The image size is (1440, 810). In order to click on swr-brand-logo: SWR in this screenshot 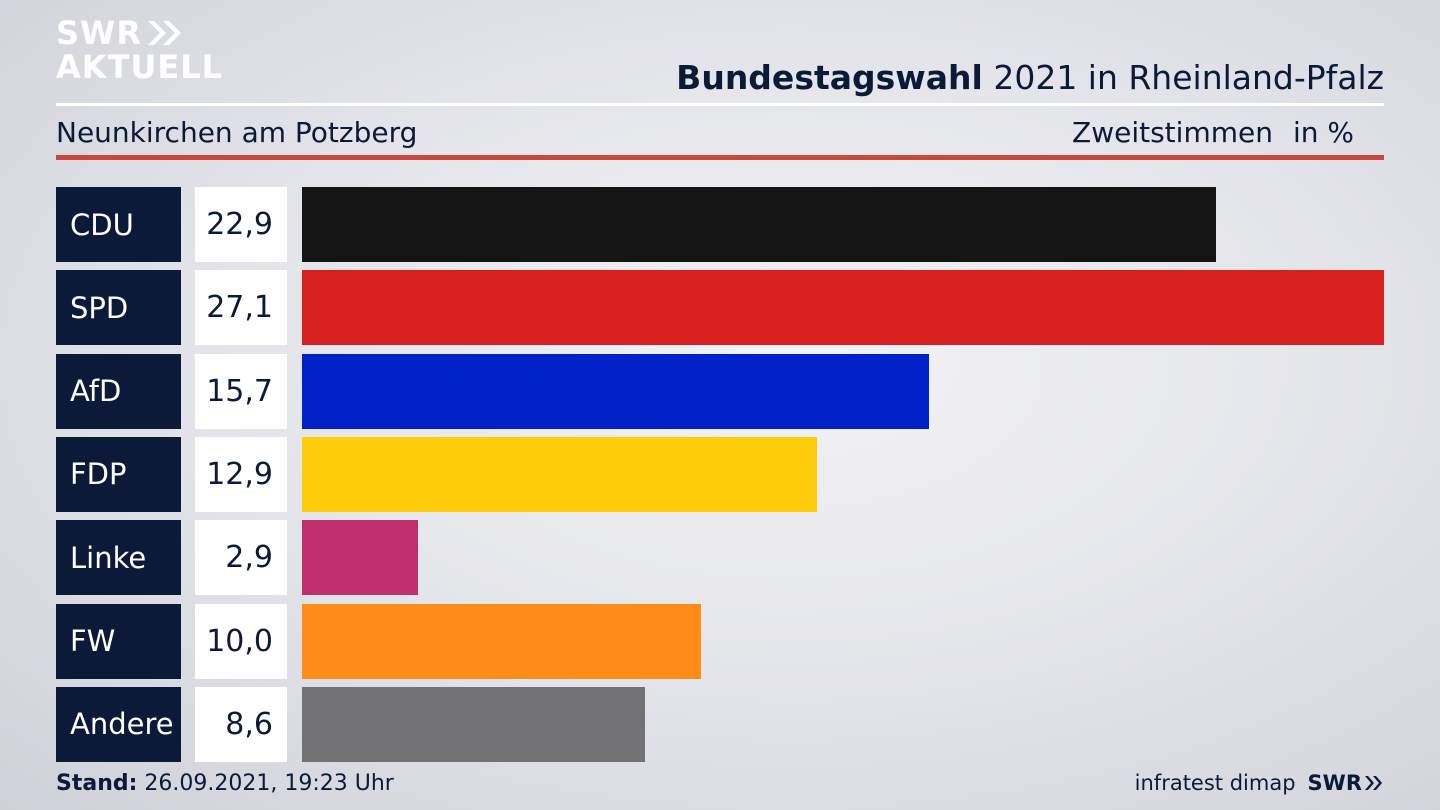, I will do `click(1346, 783)`.